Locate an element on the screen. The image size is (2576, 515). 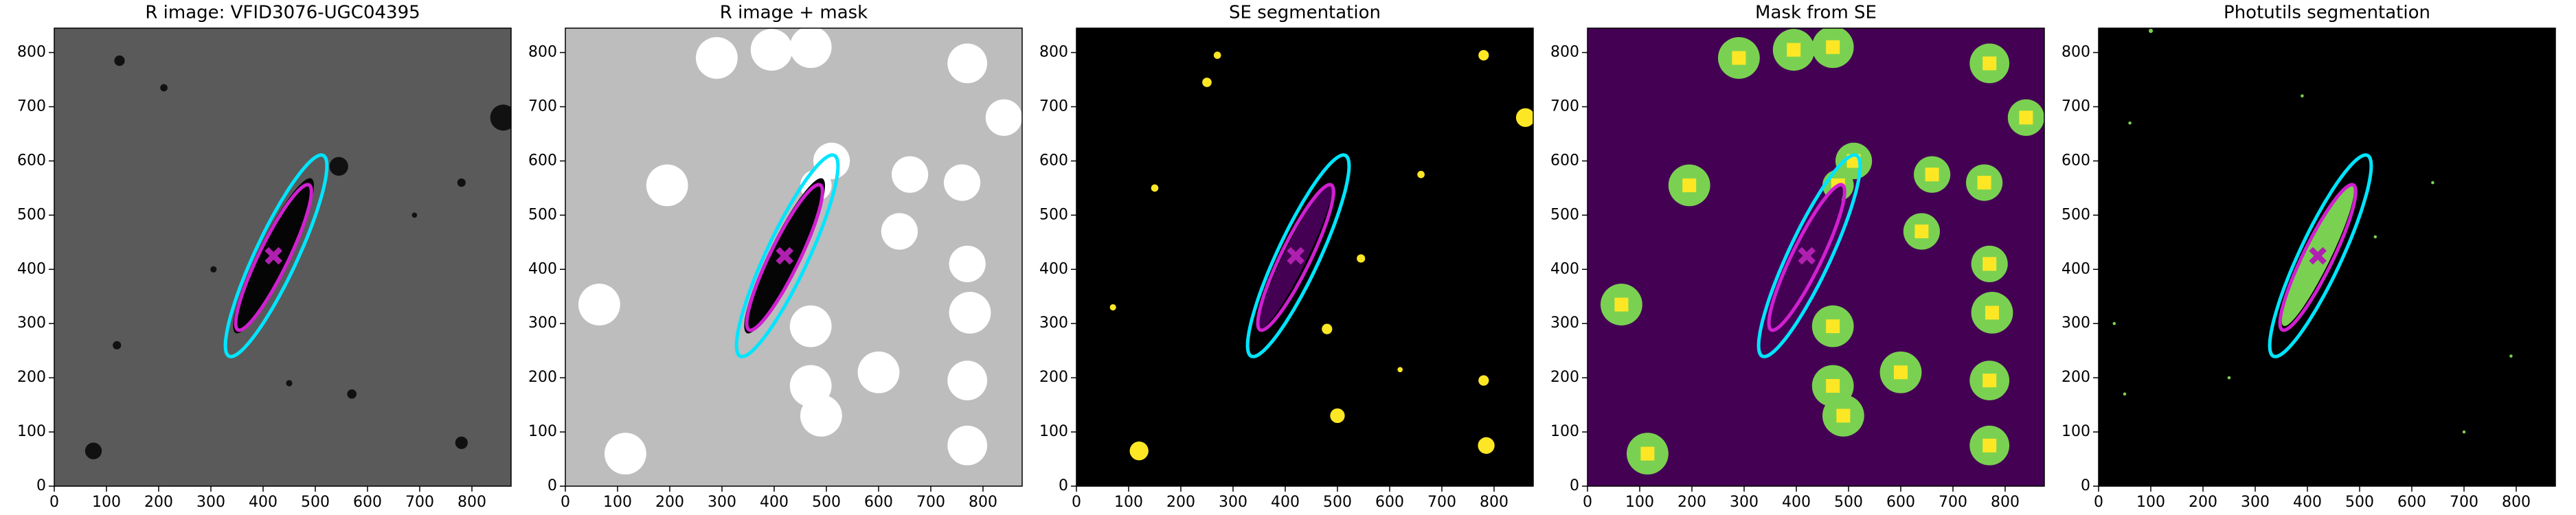
y-tick-label: 600 is located at coordinates (542, 160).